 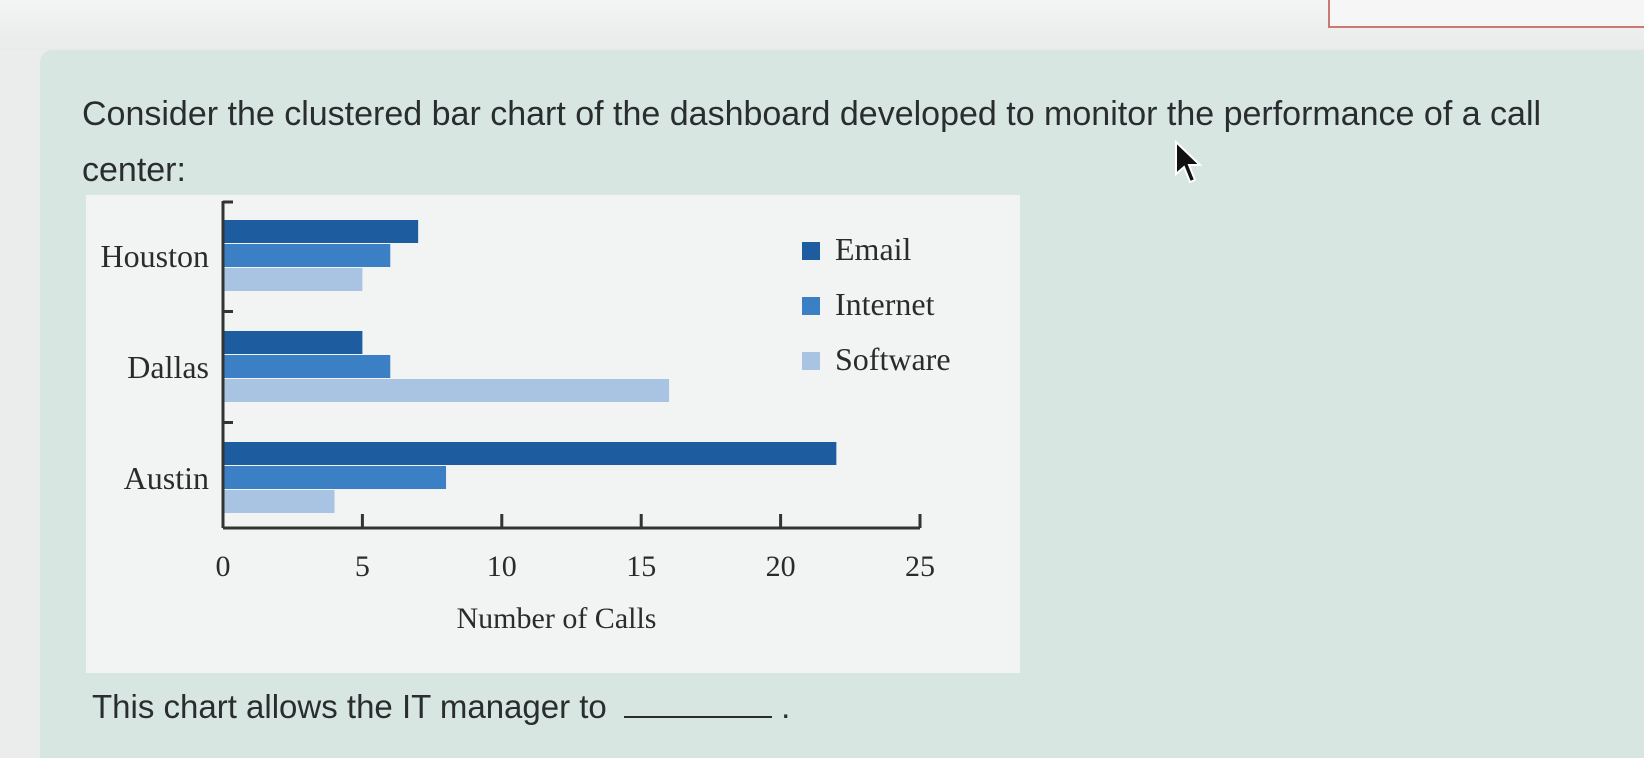 I want to click on x-axis-title: Number of Calls, so click(x=557, y=618).